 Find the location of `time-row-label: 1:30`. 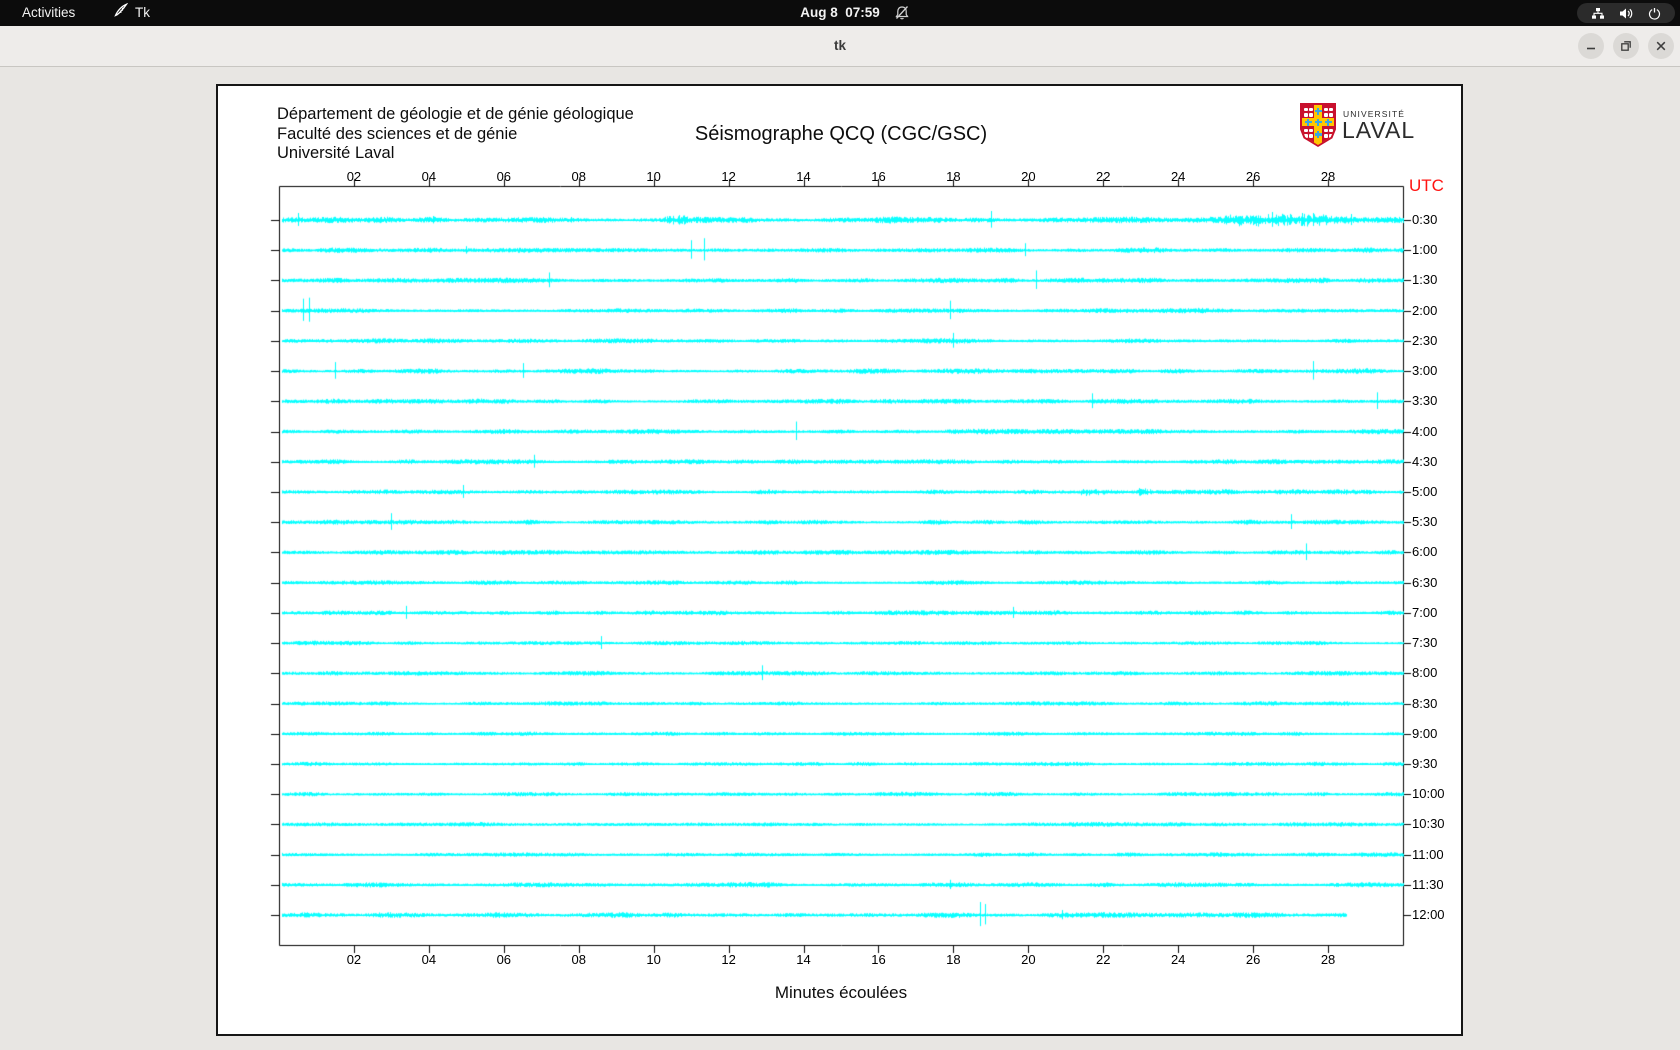

time-row-label: 1:30 is located at coordinates (1425, 280).